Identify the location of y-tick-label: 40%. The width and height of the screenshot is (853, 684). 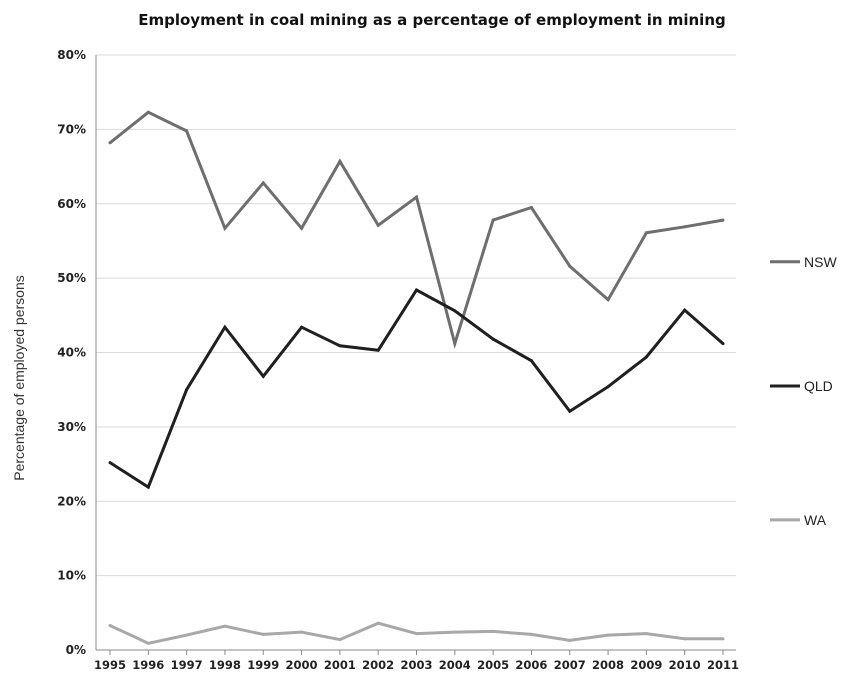
(71, 353).